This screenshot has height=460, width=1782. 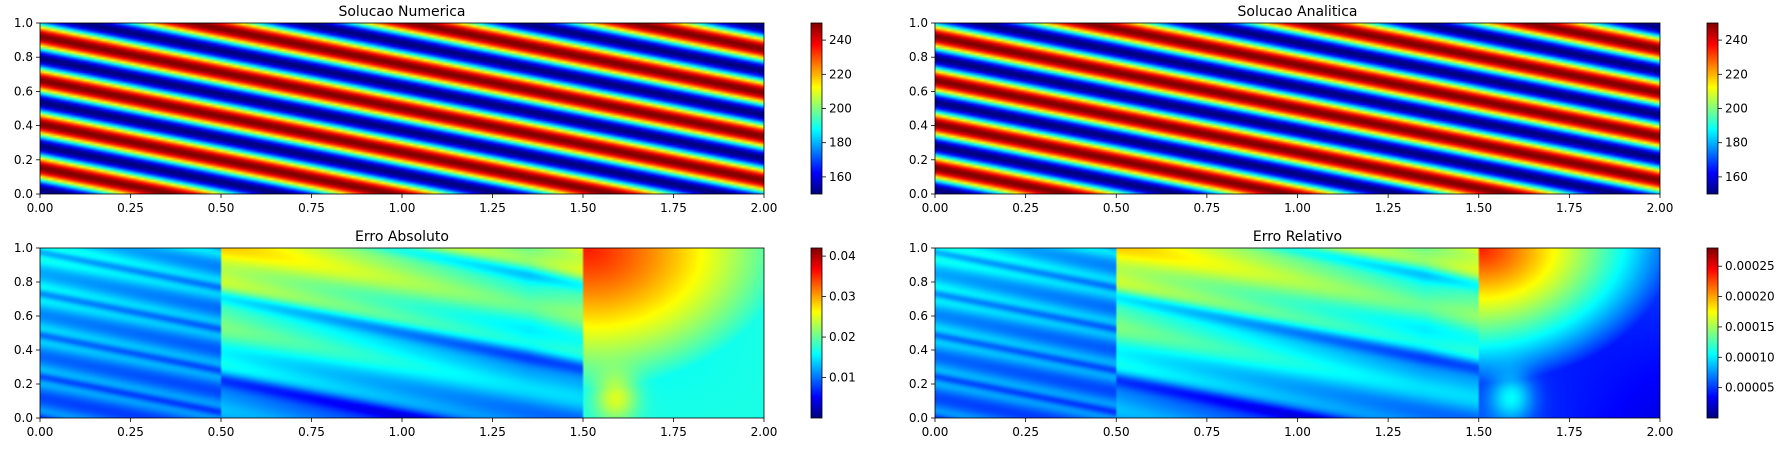 What do you see at coordinates (1750, 266) in the screenshot?
I see `colorbar-tick-label: 0.00025` at bounding box center [1750, 266].